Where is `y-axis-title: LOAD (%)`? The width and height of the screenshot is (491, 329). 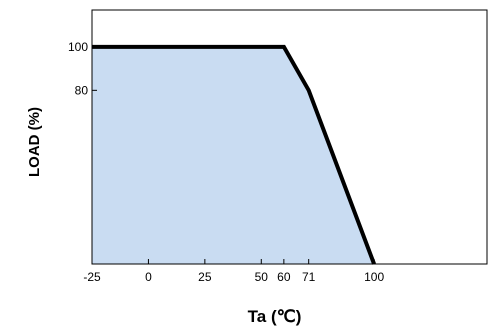
y-axis-title: LOAD (%) is located at coordinates (34, 142).